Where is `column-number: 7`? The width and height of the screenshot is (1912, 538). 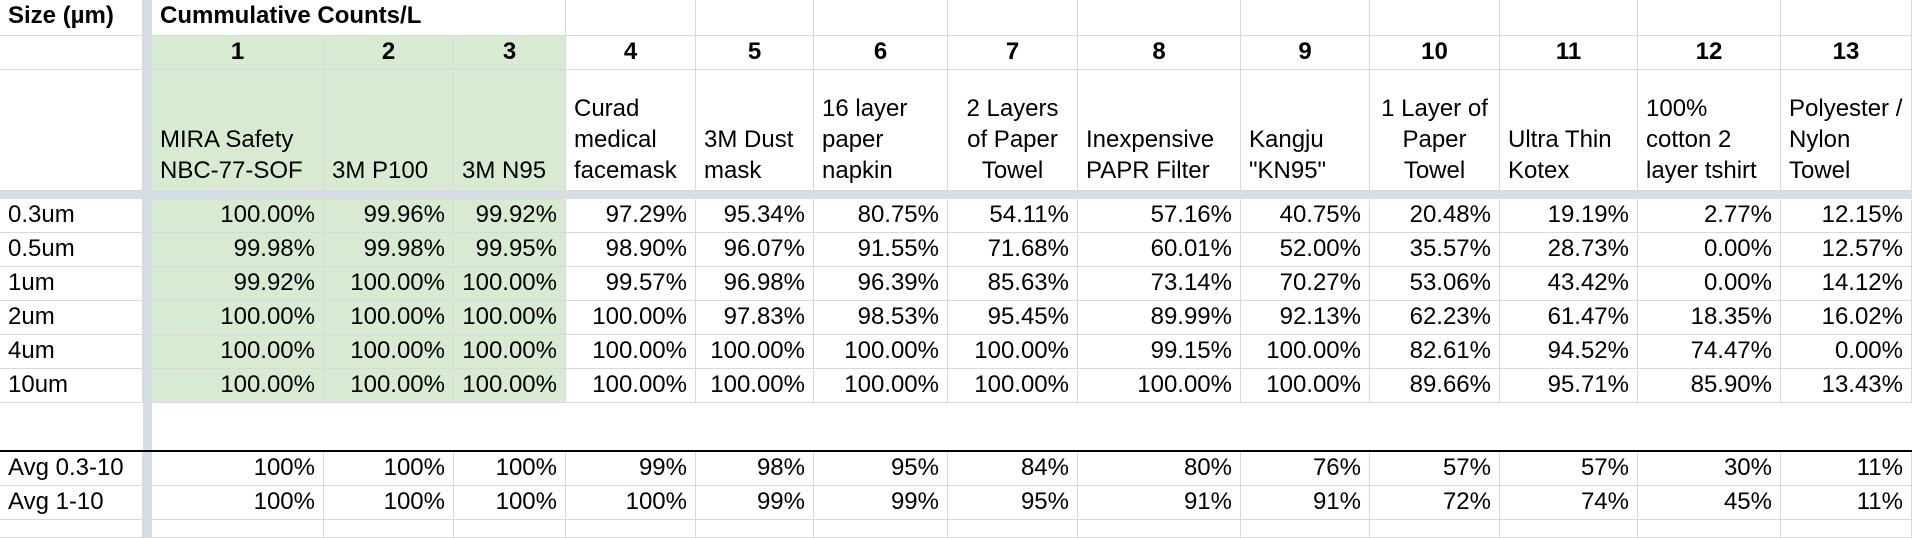 column-number: 7 is located at coordinates (1013, 53).